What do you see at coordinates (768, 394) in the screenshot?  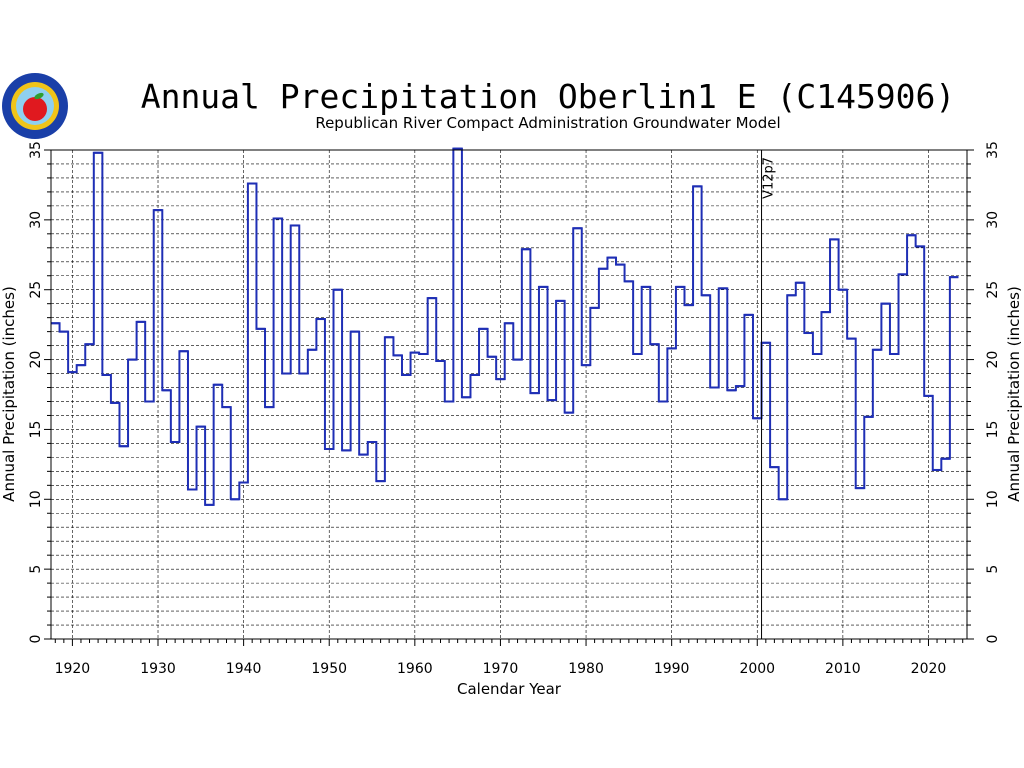 I see `version-marker: V12p7` at bounding box center [768, 394].